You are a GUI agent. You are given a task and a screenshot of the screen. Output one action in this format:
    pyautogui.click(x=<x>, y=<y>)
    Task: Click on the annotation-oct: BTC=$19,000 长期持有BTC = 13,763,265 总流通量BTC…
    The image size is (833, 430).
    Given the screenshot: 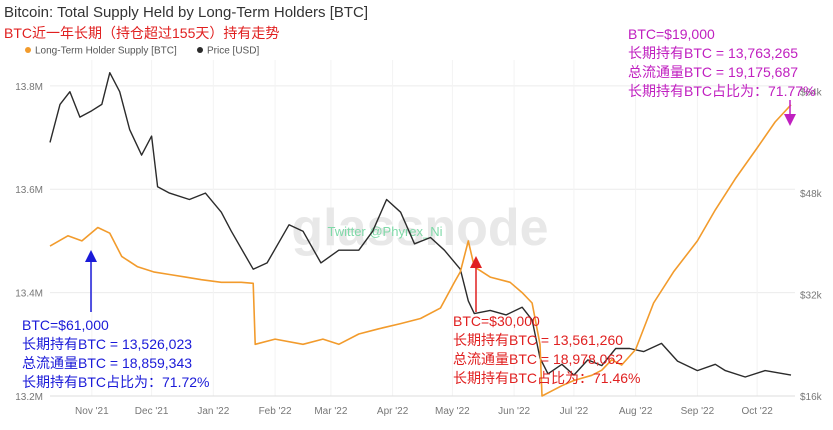 What is the action you would take?
    pyautogui.click(x=721, y=63)
    